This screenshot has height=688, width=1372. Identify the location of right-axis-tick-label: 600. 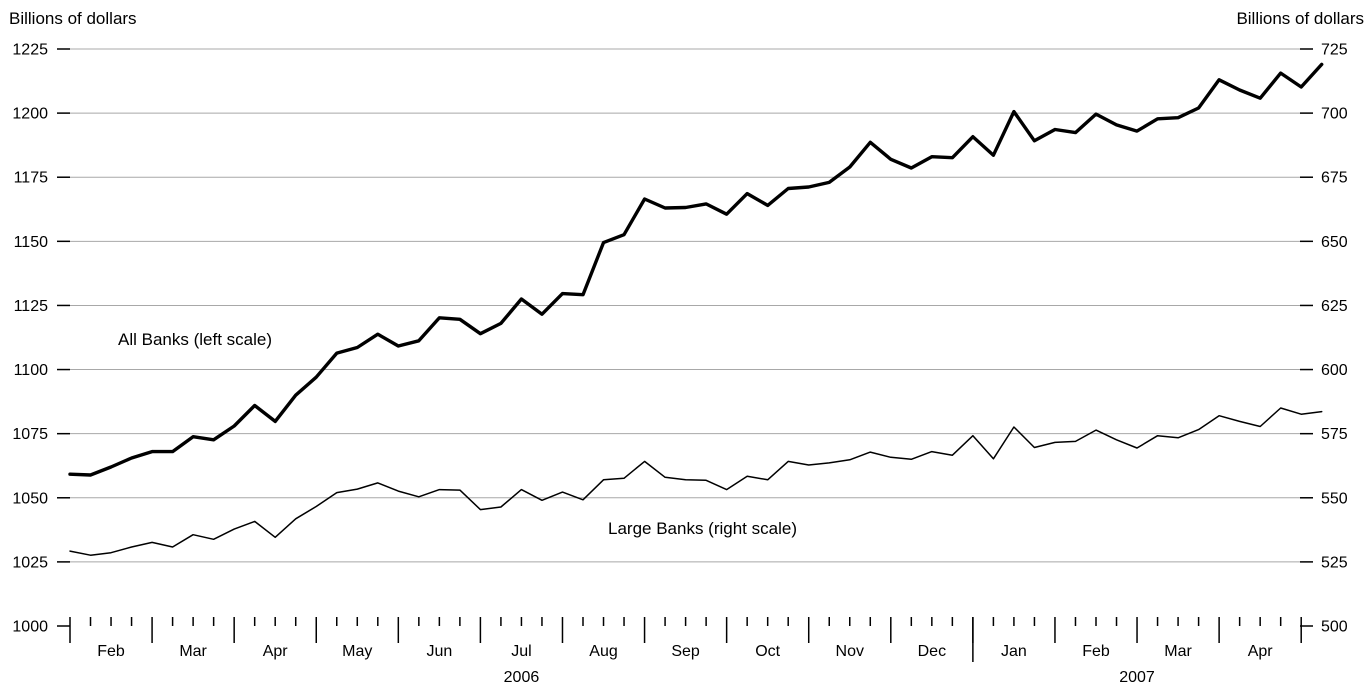
(1334, 370).